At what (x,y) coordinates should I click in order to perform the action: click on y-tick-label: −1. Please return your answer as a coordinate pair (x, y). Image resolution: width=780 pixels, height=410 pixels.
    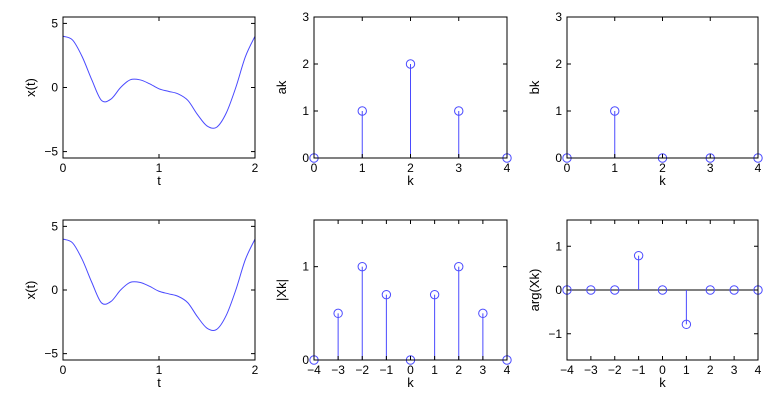
    Looking at the image, I should click on (555, 334).